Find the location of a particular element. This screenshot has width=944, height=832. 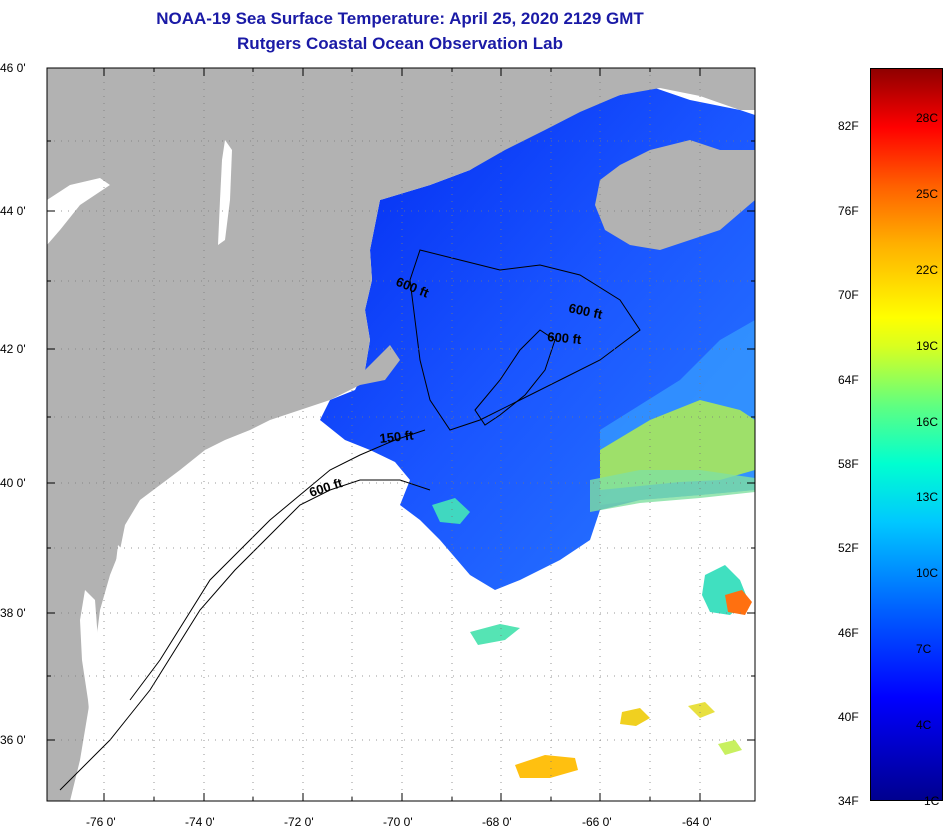

colorbar-c-label: 7C is located at coordinates (924, 649).